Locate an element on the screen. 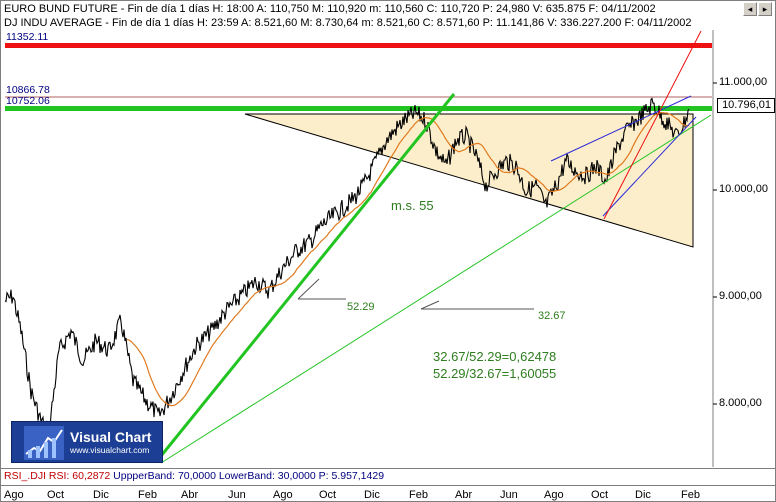  visual-chart-logo: Visual Chart www.visualchart.com is located at coordinates (87, 442).